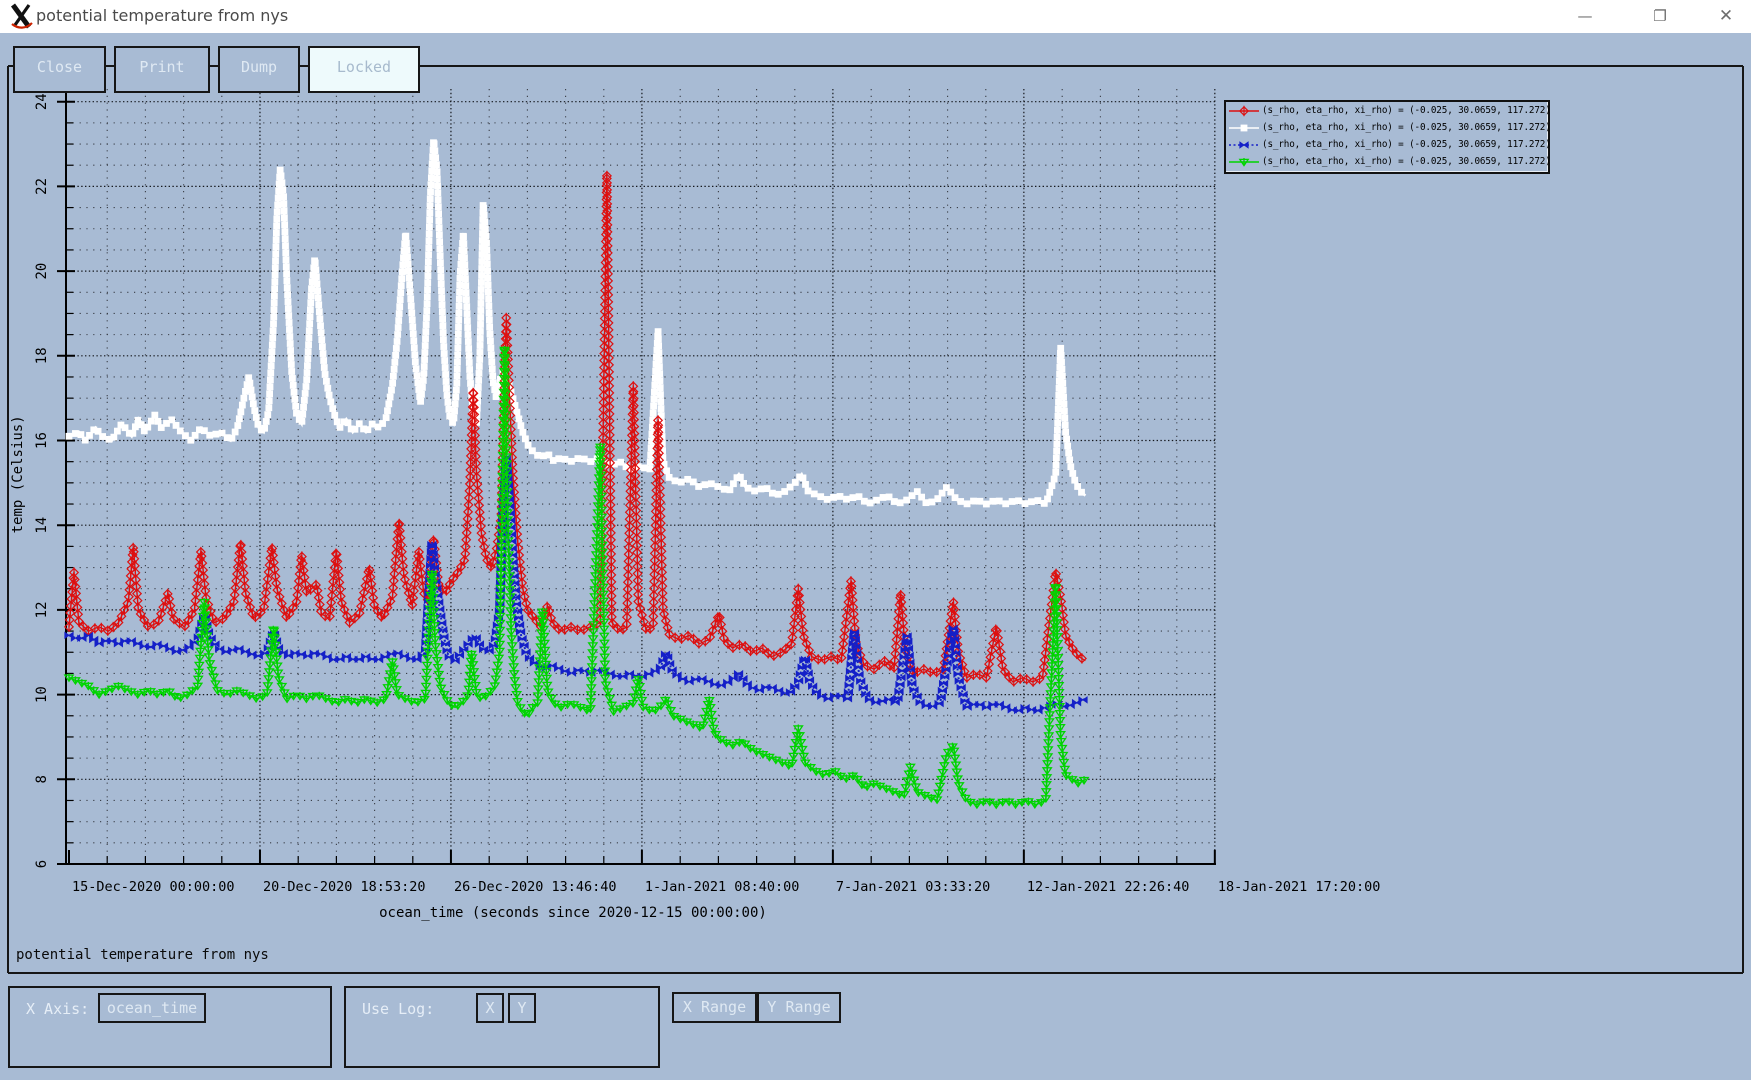 This screenshot has width=1751, height=1080. What do you see at coordinates (162, 15) in the screenshot?
I see `window-title: potential temperature from nys` at bounding box center [162, 15].